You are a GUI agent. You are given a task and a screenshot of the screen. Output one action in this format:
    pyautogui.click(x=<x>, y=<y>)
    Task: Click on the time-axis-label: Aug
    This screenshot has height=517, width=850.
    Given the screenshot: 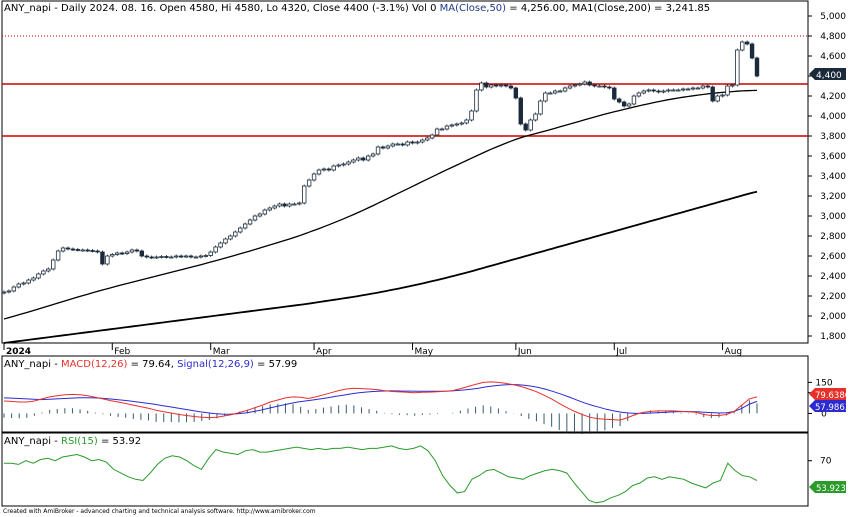 What is the action you would take?
    pyautogui.click(x=734, y=352)
    